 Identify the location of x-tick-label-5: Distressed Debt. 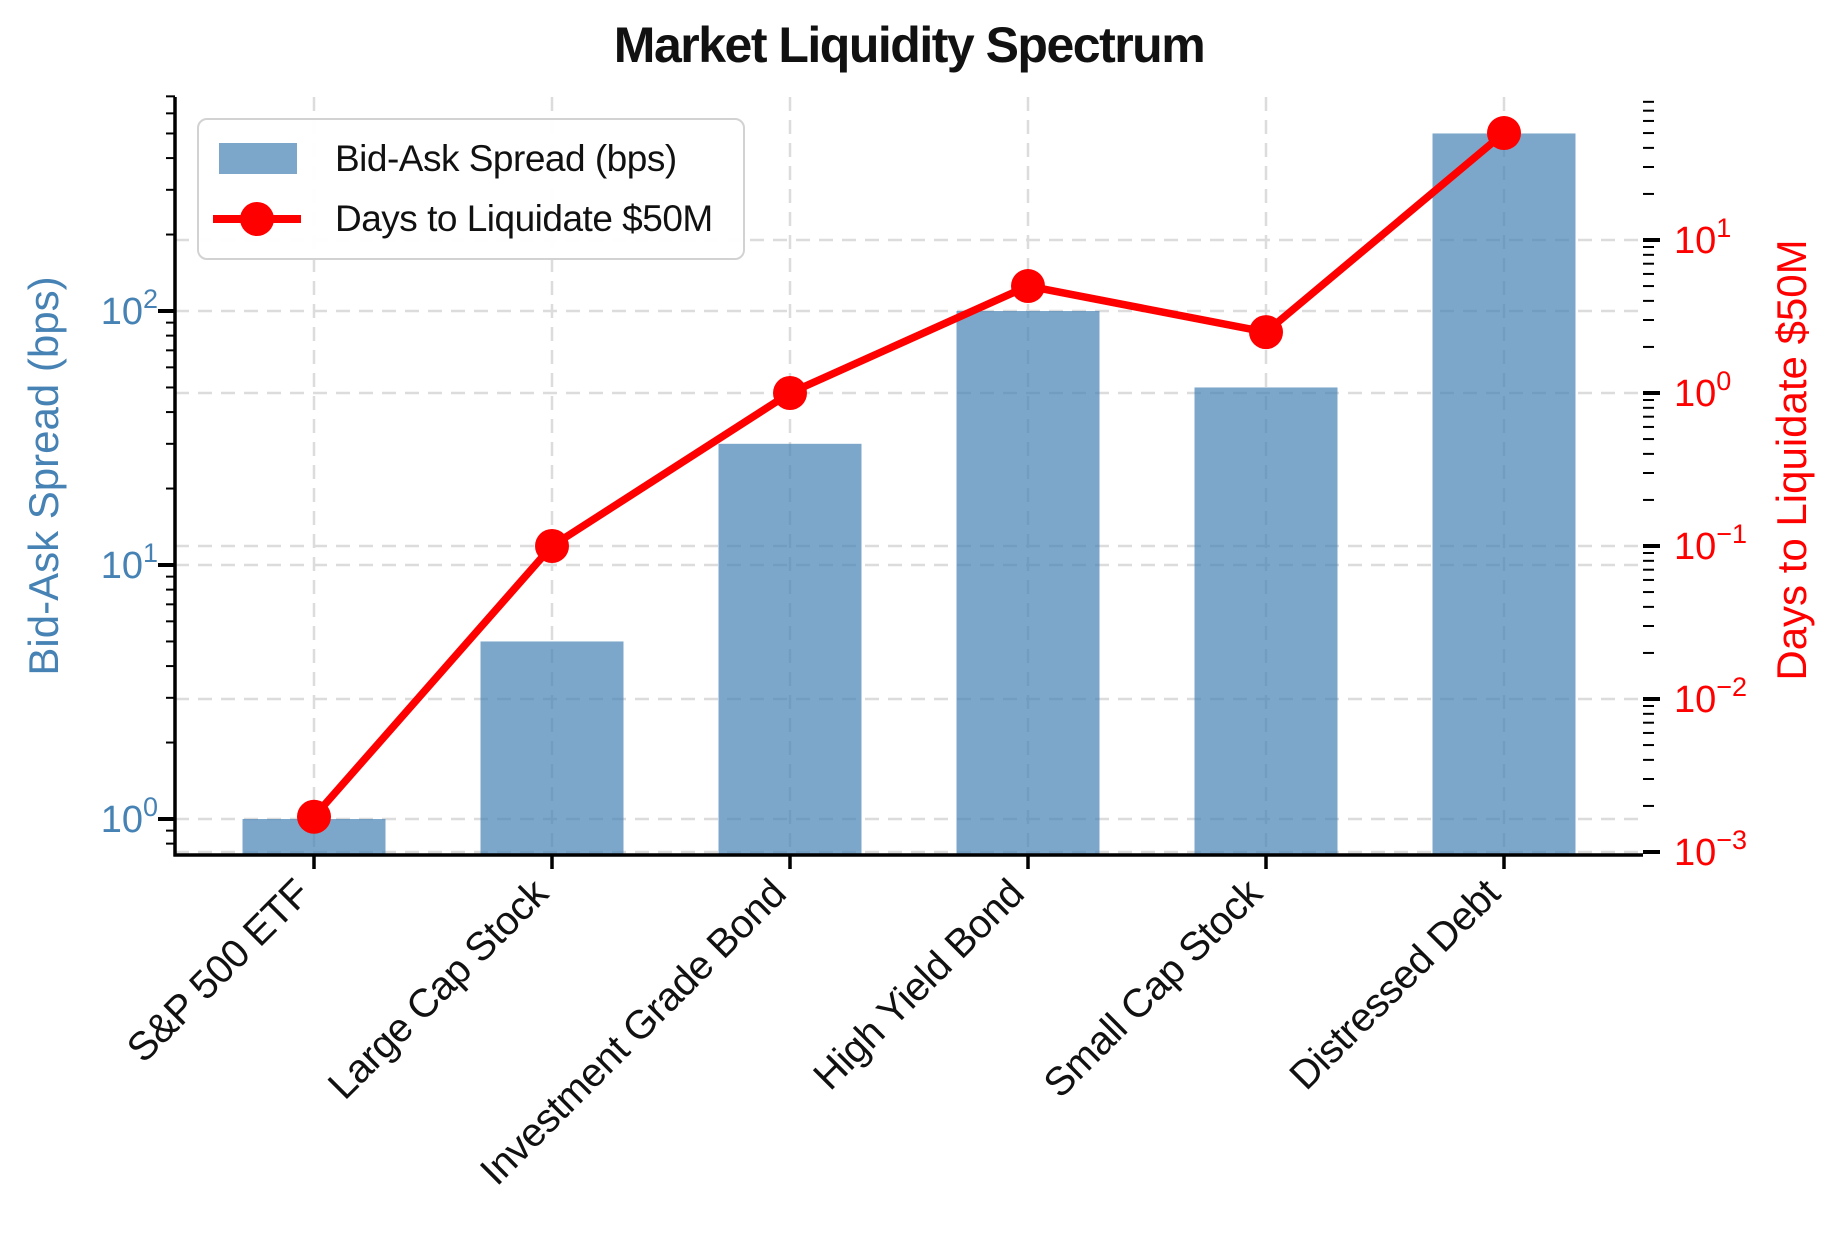
(1394, 984).